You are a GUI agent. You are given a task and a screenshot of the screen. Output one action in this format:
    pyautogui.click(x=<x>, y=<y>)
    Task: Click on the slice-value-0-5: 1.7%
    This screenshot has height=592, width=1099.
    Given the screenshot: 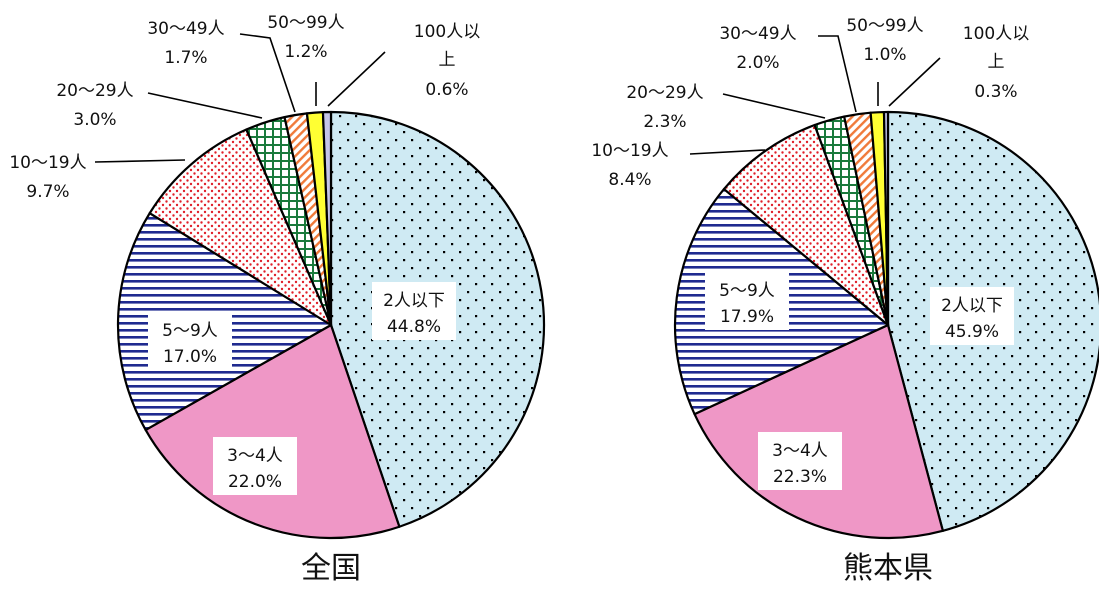 What is the action you would take?
    pyautogui.click(x=185, y=58)
    